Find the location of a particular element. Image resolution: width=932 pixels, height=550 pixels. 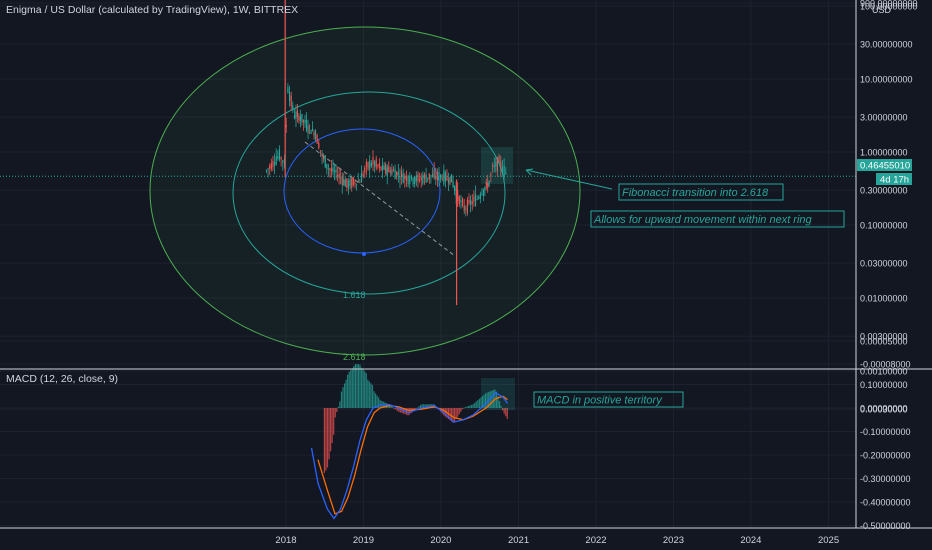

price-axis-label: -0.00008000 is located at coordinates (885, 365).